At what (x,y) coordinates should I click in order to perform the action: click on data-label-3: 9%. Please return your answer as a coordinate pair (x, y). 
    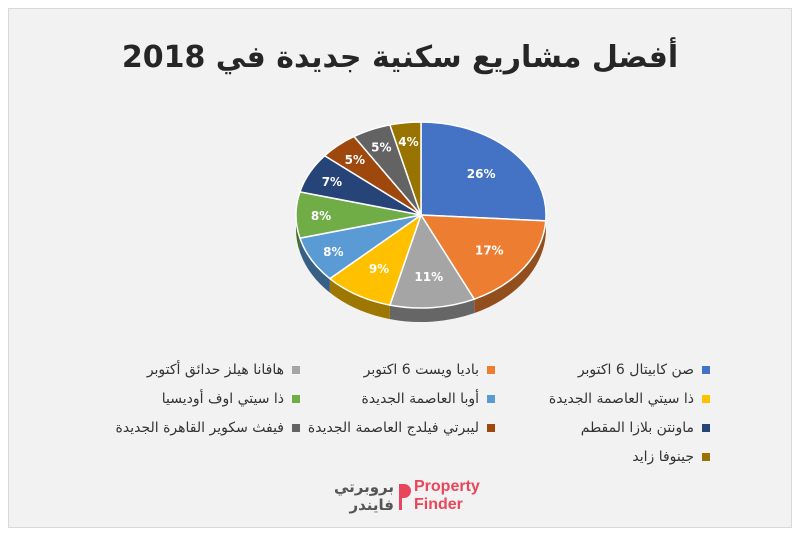
    Looking at the image, I should click on (379, 269).